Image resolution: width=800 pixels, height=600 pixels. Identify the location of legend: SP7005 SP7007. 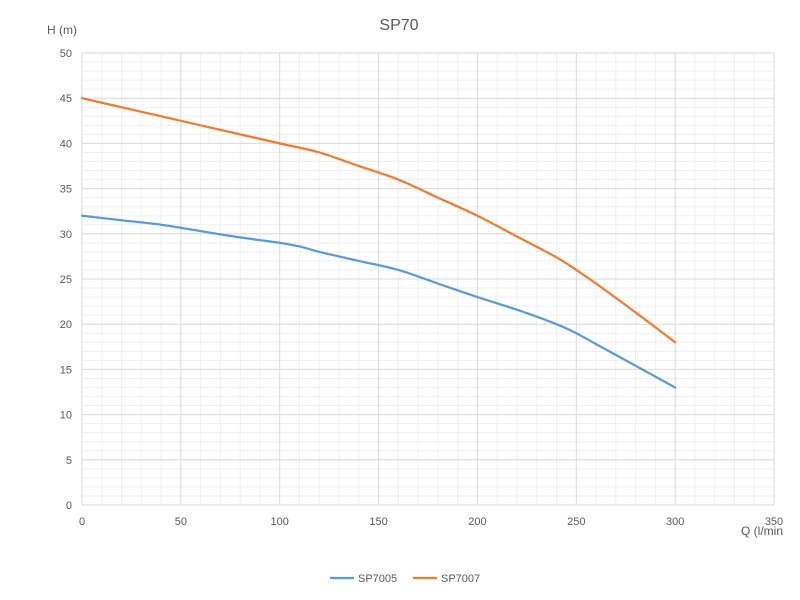
(405, 579).